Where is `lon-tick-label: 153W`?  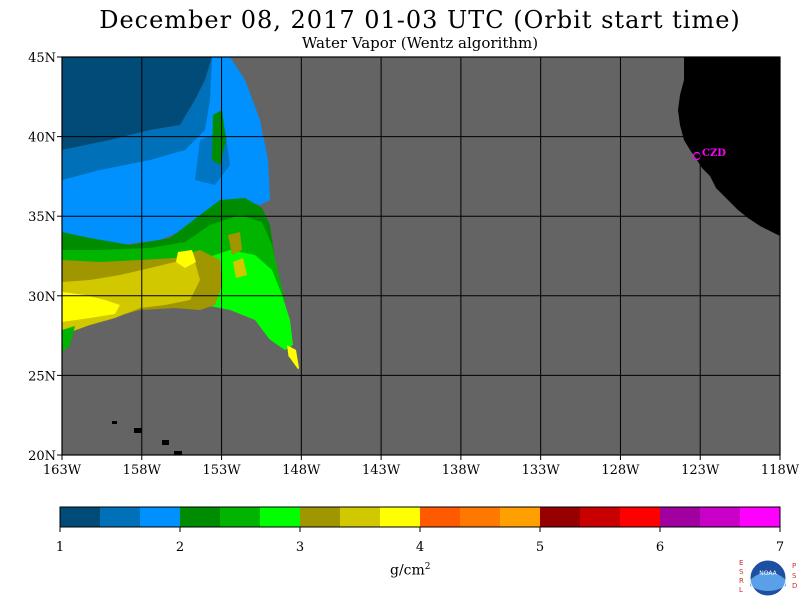 lon-tick-label: 153W is located at coordinates (221, 470).